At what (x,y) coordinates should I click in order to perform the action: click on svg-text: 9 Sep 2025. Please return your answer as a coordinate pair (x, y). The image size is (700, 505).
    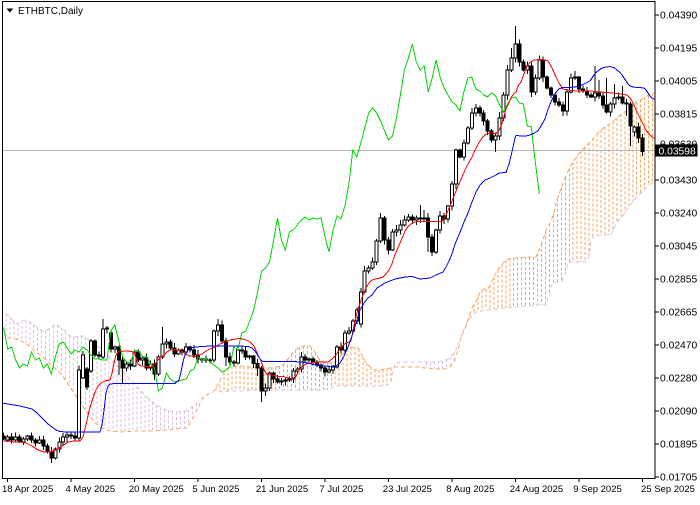
    Looking at the image, I should click on (597, 489).